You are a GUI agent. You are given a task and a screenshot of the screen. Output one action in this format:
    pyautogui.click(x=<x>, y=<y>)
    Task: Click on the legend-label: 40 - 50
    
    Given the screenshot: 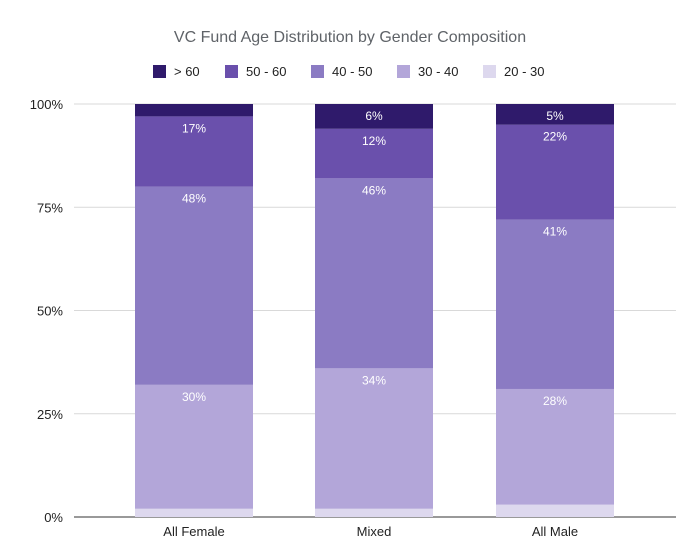 What is the action you would take?
    pyautogui.click(x=352, y=71)
    